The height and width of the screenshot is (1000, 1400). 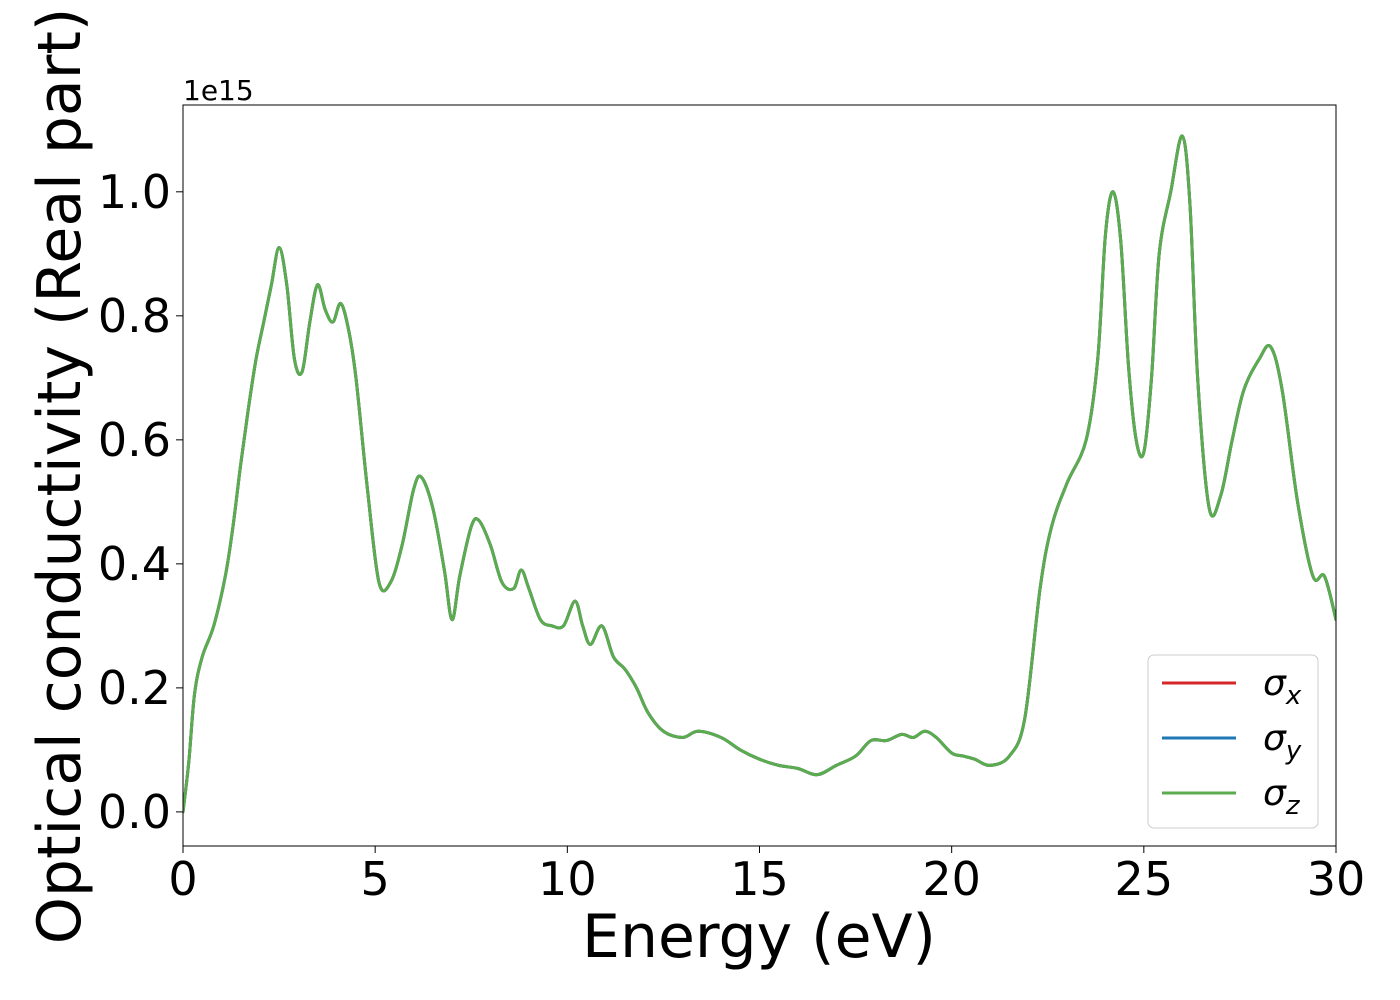 What do you see at coordinates (140, 502) in the screenshot?
I see `y-axis-ticks: 0.0 0.2 0.4 0.6 0.8 1.0` at bounding box center [140, 502].